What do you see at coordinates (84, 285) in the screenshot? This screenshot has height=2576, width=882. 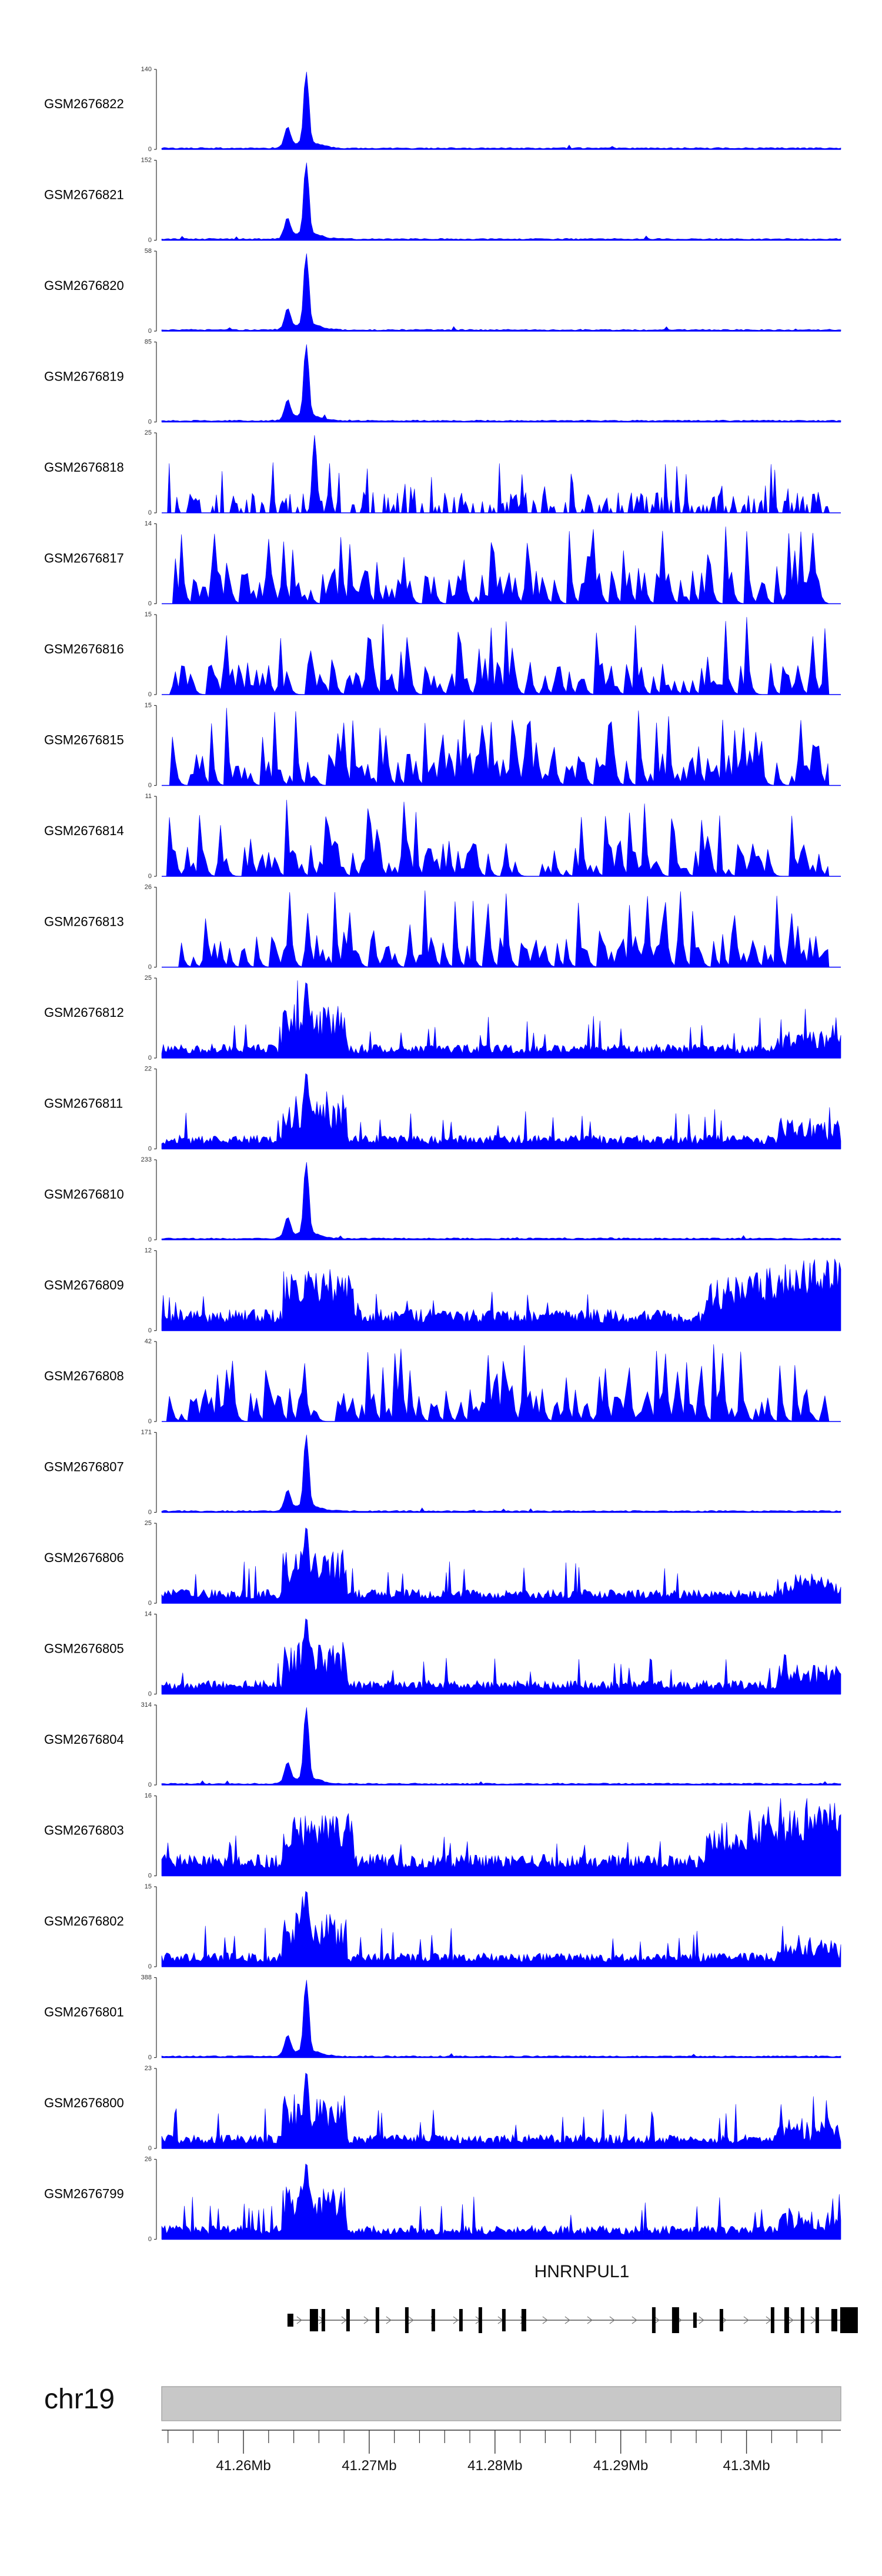 I see `track-label: GSM2676820` at bounding box center [84, 285].